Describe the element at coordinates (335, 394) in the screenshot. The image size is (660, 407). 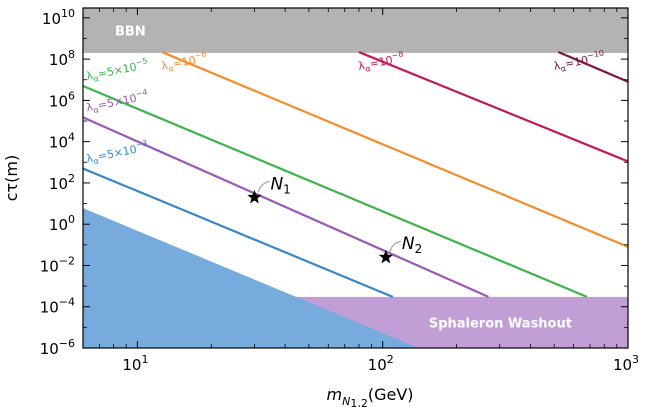
I see `x-axis-label-main: m` at that location.